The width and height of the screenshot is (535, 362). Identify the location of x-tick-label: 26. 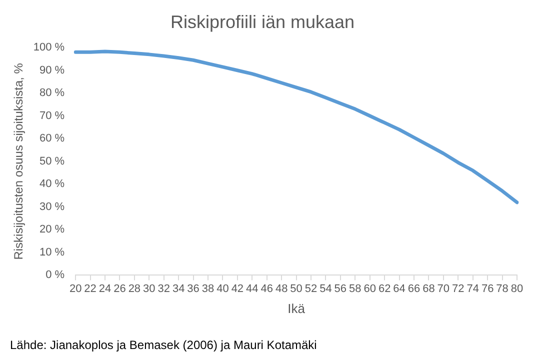
(120, 288).